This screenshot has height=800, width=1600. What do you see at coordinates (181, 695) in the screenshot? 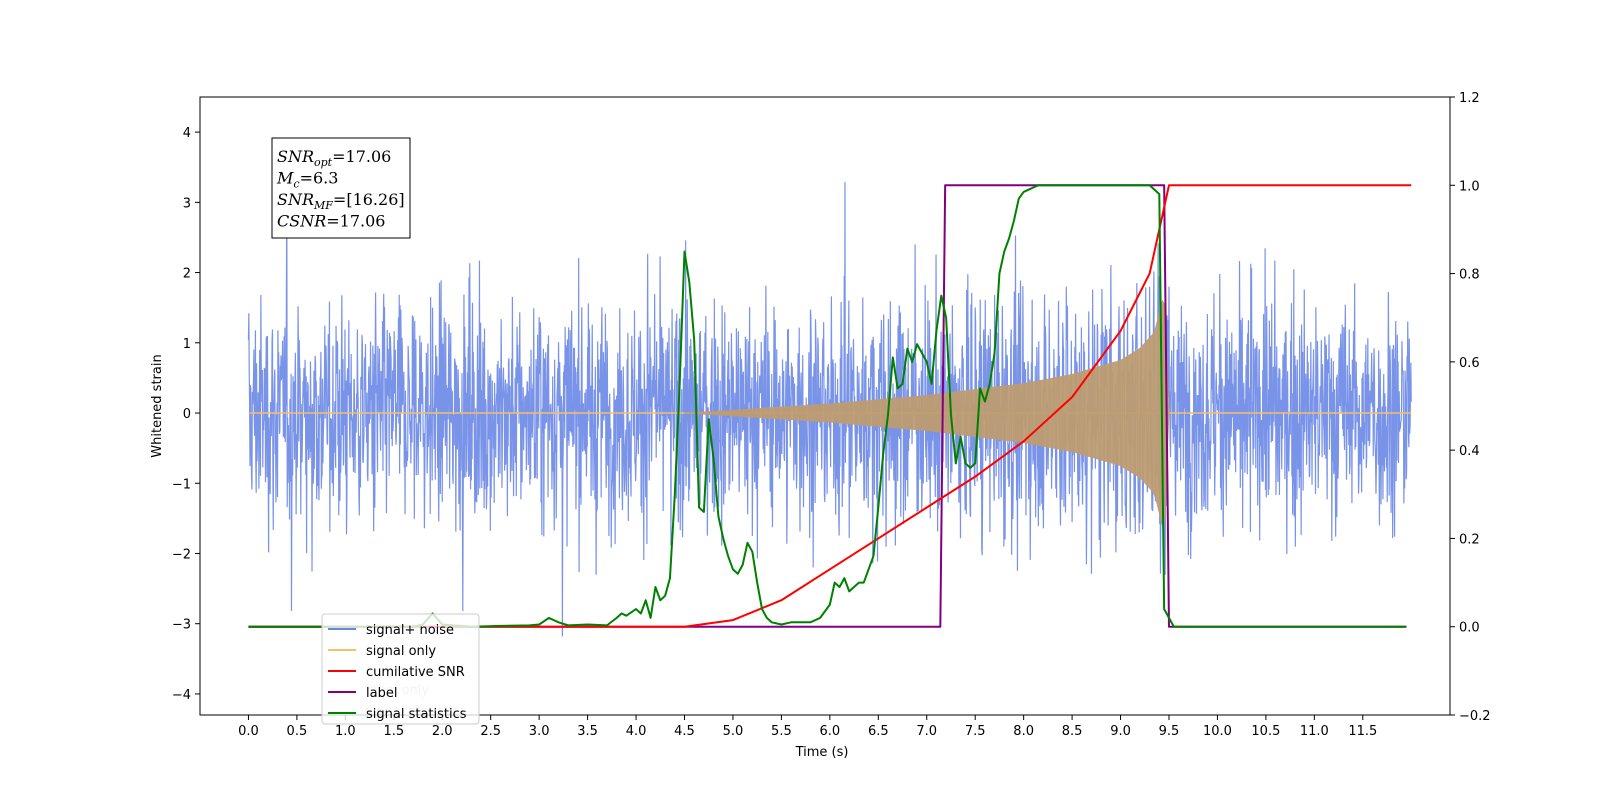
I see `y-left-tick-label: −4` at bounding box center [181, 695].